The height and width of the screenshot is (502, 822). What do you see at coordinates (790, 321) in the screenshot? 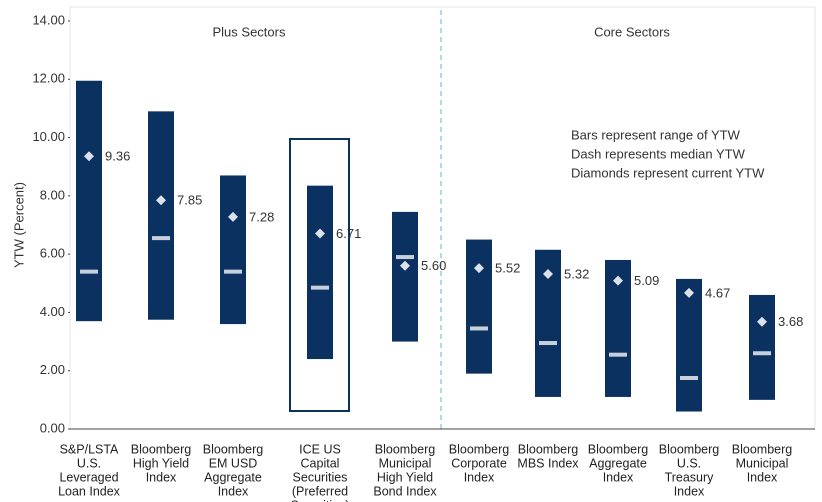
I see `value-label: 3.68` at bounding box center [790, 321].